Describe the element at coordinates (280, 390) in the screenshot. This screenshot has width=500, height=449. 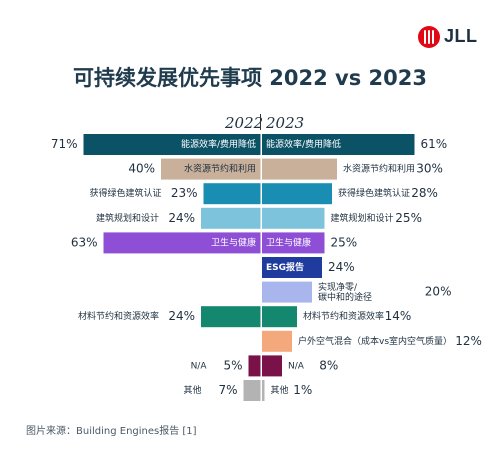
I see `category-label-2023: 其他` at that location.